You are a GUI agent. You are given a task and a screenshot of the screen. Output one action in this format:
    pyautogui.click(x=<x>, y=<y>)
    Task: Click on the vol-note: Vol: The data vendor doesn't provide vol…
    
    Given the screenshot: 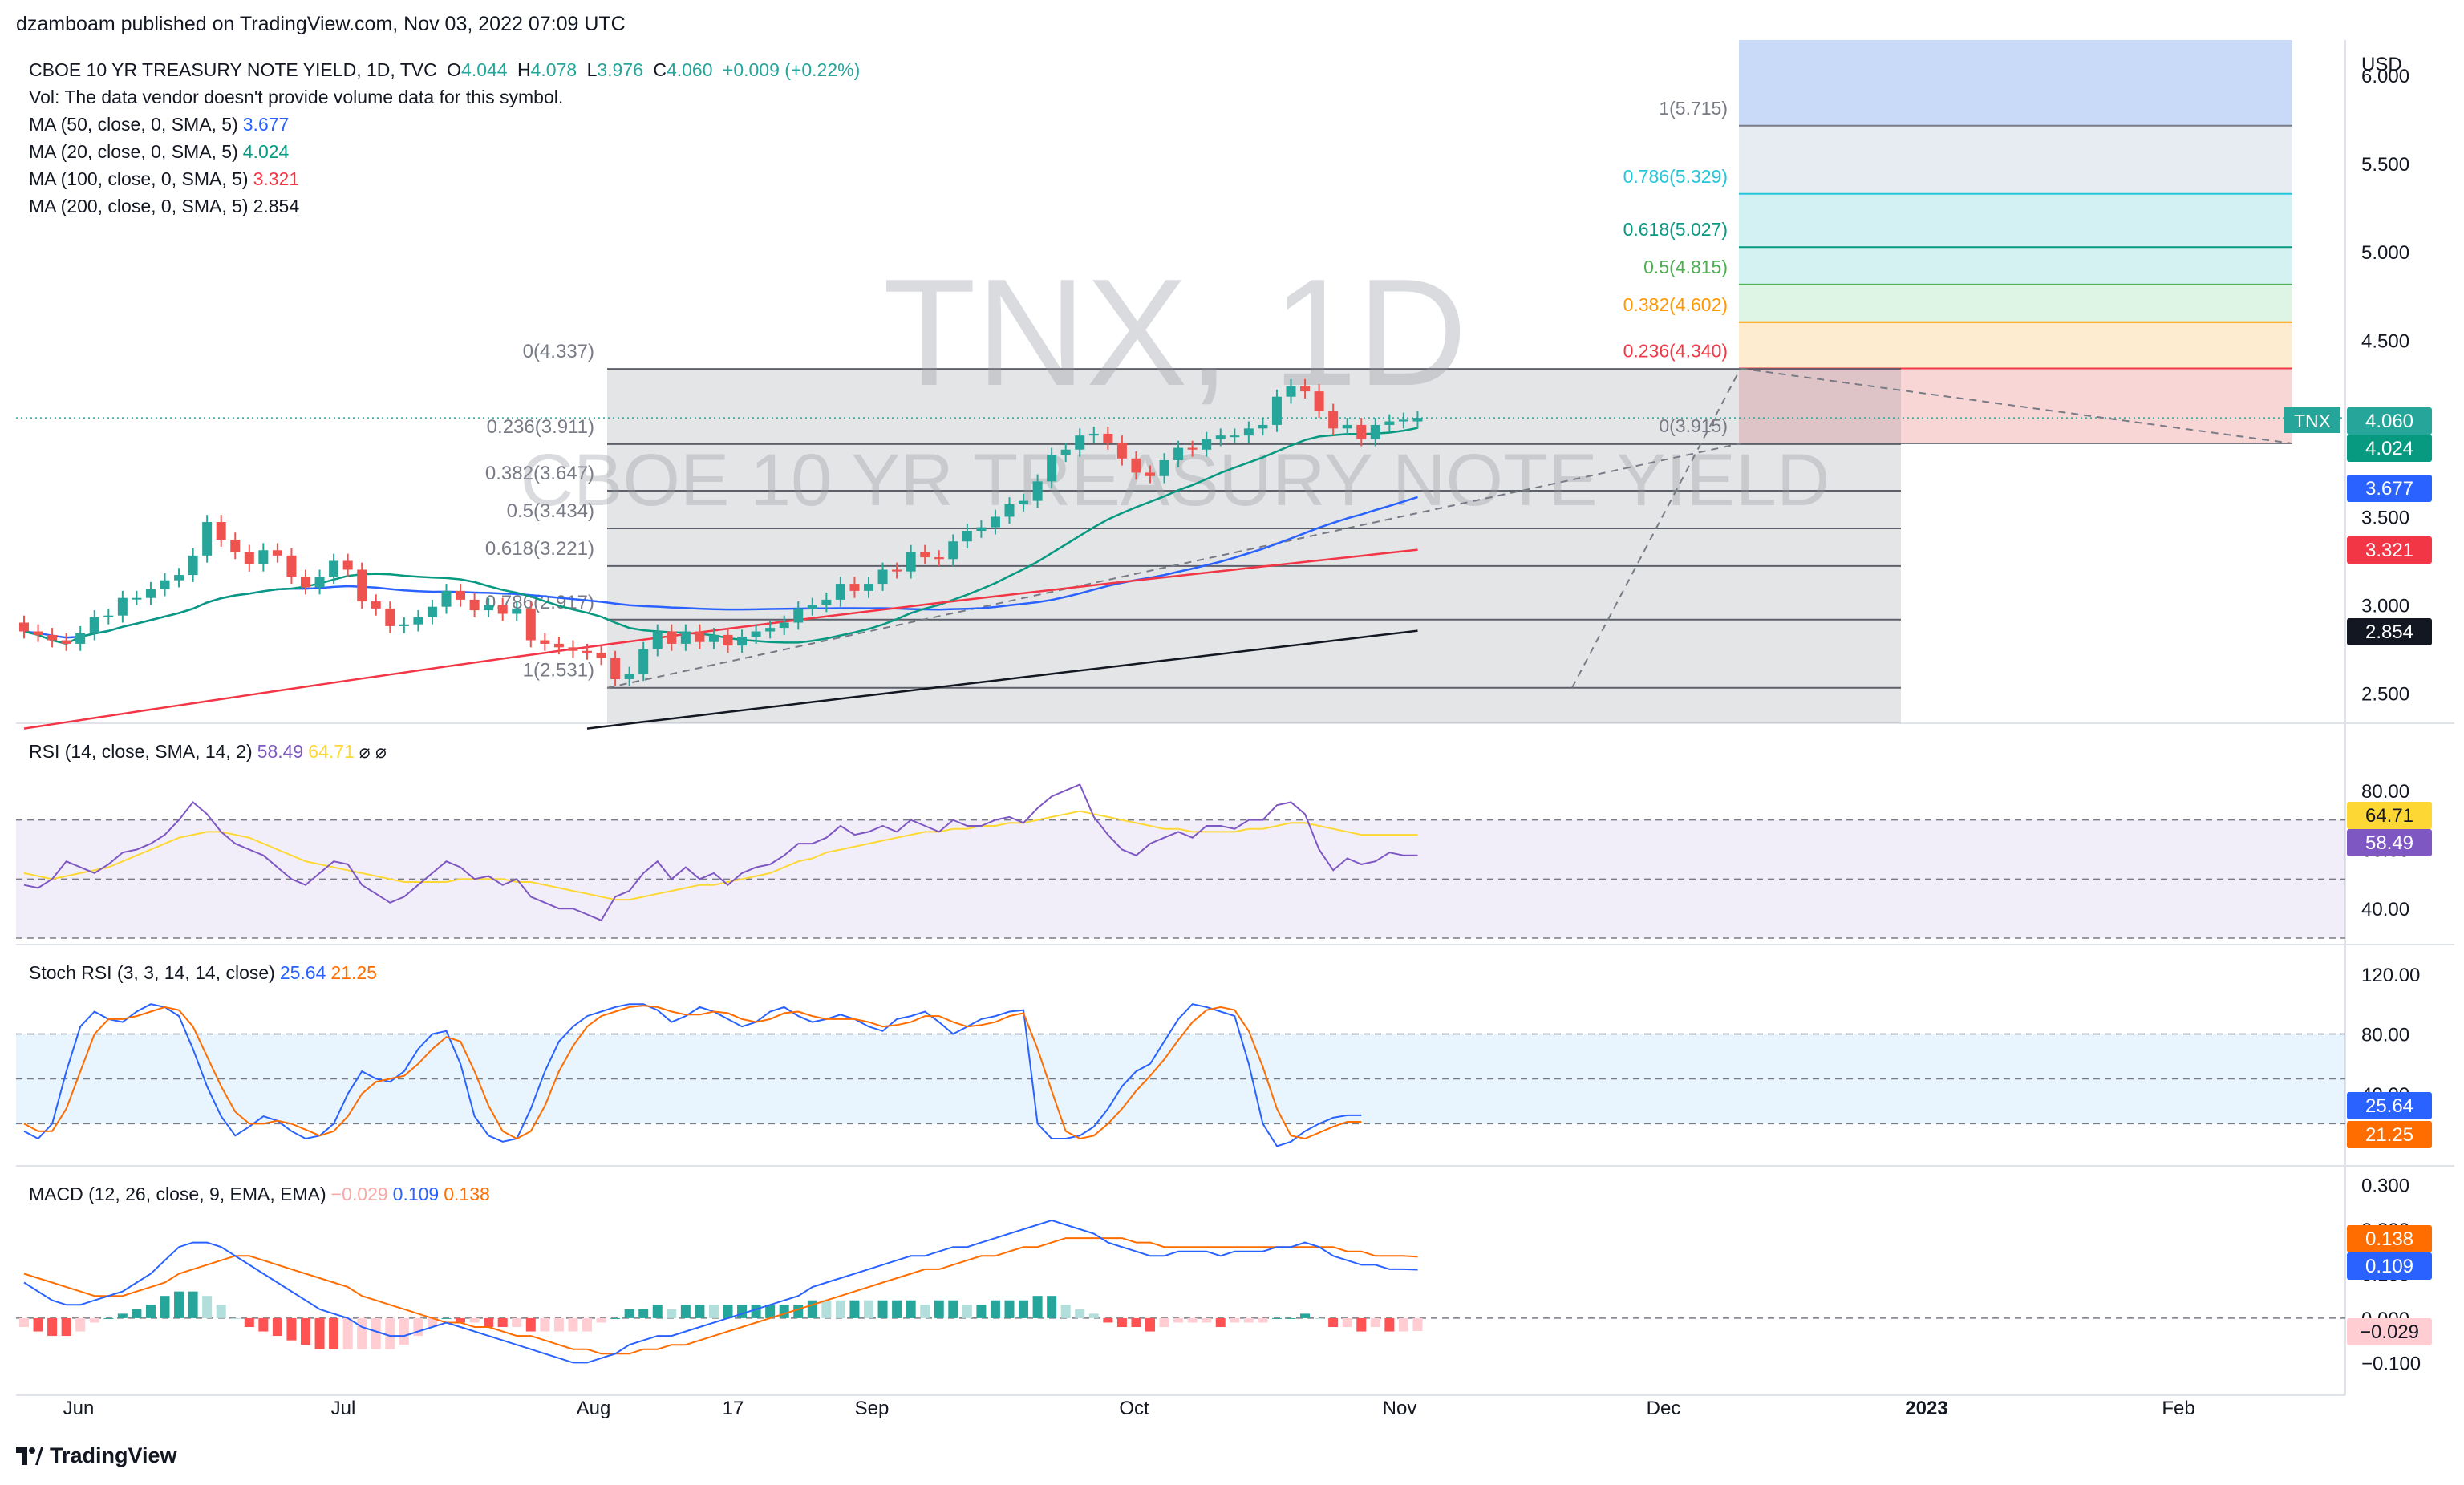 What is the action you would take?
    pyautogui.click(x=296, y=97)
    